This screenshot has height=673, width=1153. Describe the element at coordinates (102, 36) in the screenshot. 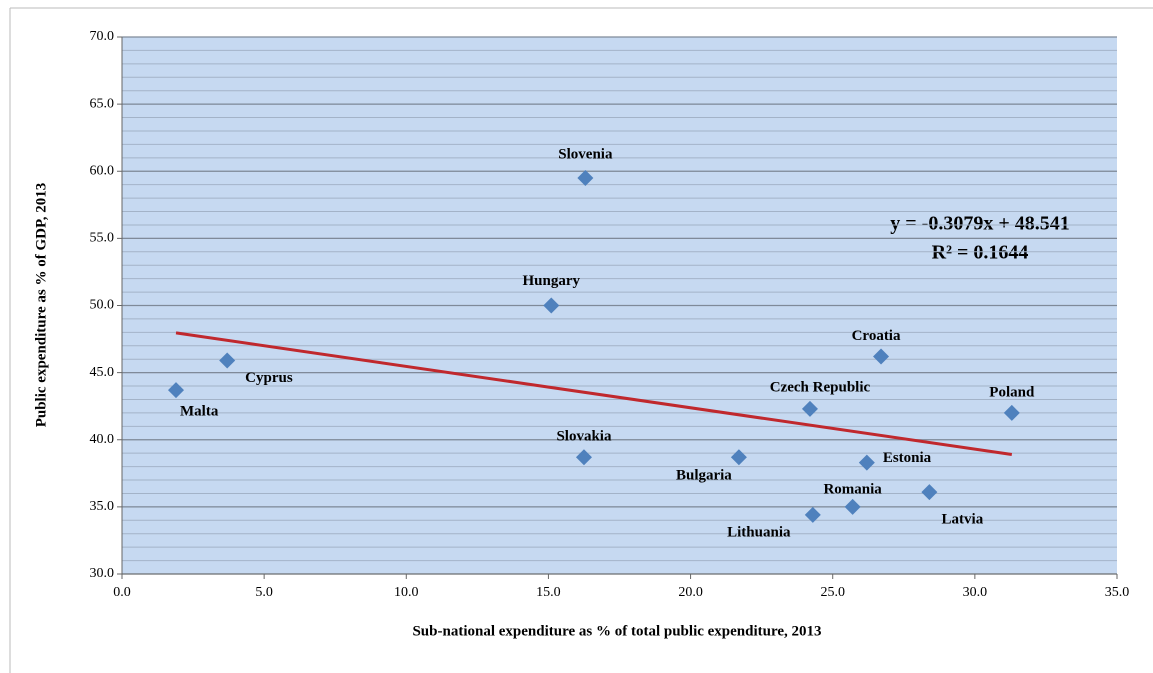

I see `y-tick-label: 70.0` at that location.